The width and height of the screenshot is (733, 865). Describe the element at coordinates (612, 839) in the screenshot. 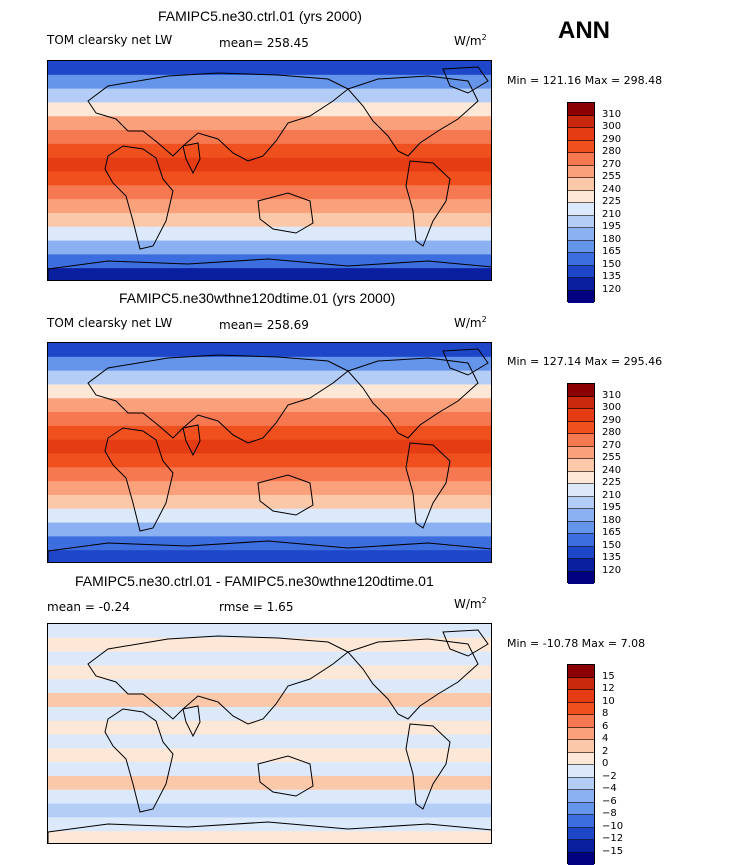

I see `colorbar-tick-label: −12` at that location.